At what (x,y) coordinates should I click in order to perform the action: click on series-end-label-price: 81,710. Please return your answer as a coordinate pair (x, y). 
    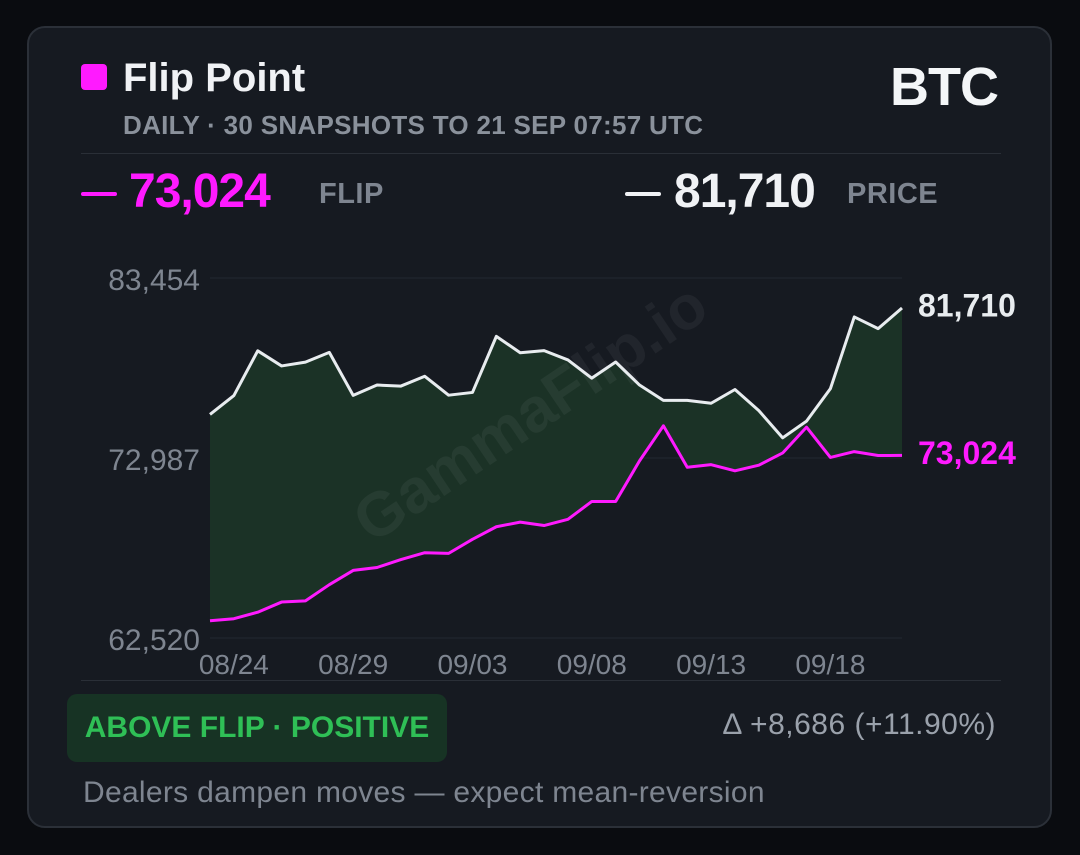
    Looking at the image, I should click on (967, 305).